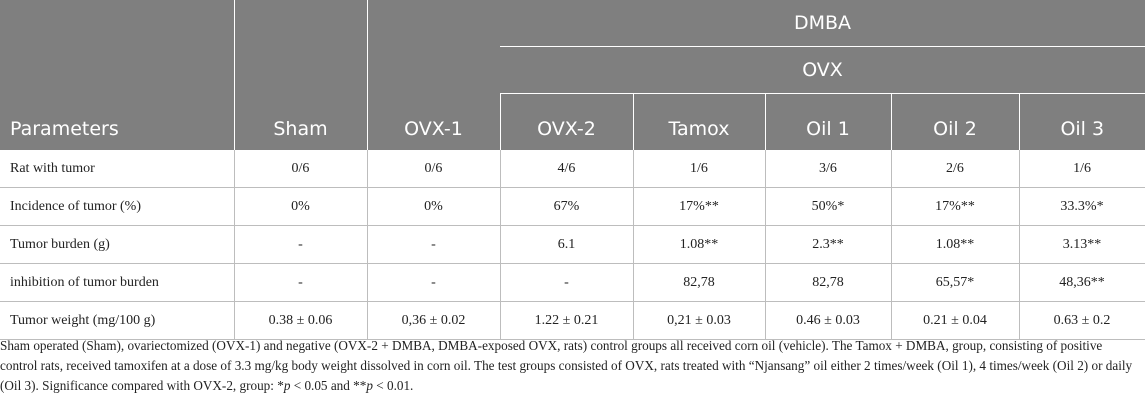 This screenshot has height=402, width=1145. What do you see at coordinates (393, 385) in the screenshot?
I see `footnote-text: < 0.01.` at bounding box center [393, 385].